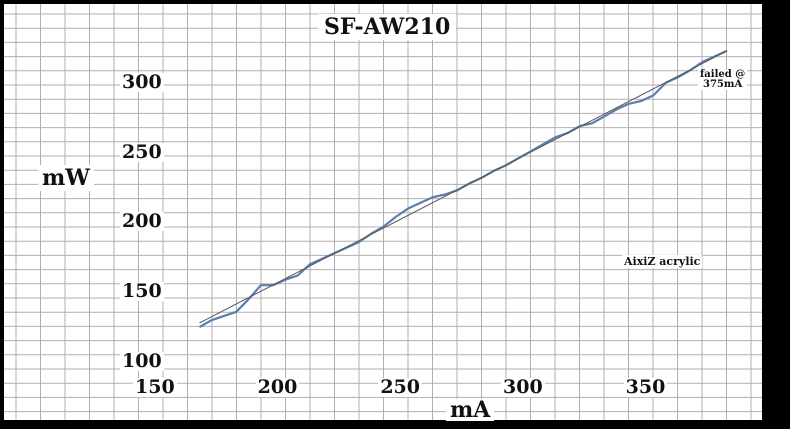  Describe the element at coordinates (142, 151) in the screenshot. I see `y-tick-label: 250` at that location.